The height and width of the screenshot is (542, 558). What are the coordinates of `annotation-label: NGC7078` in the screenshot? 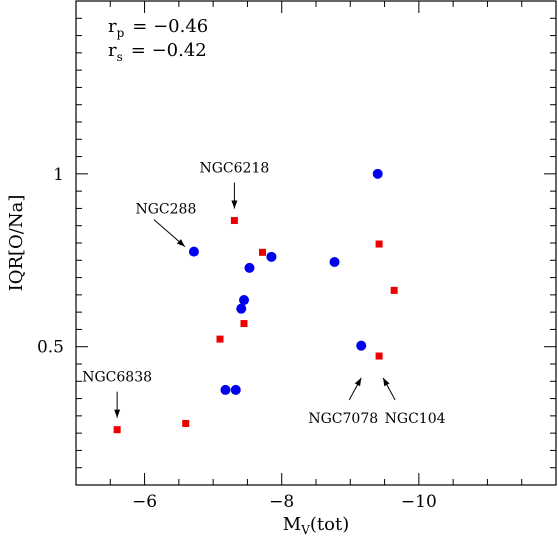 It's located at (343, 419).